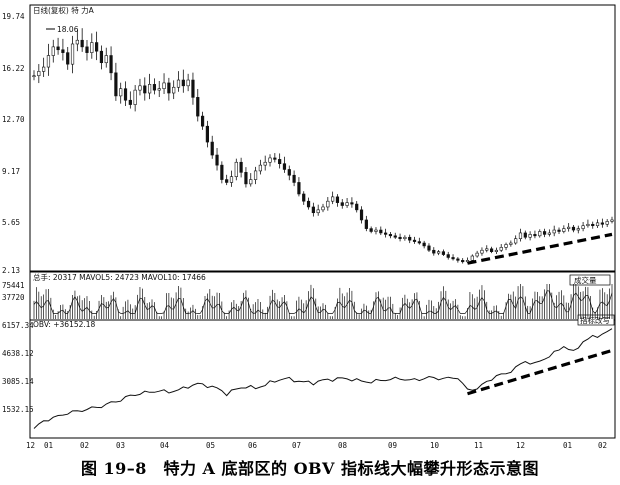  I want to click on x-tick-label: 07, so click(296, 445).